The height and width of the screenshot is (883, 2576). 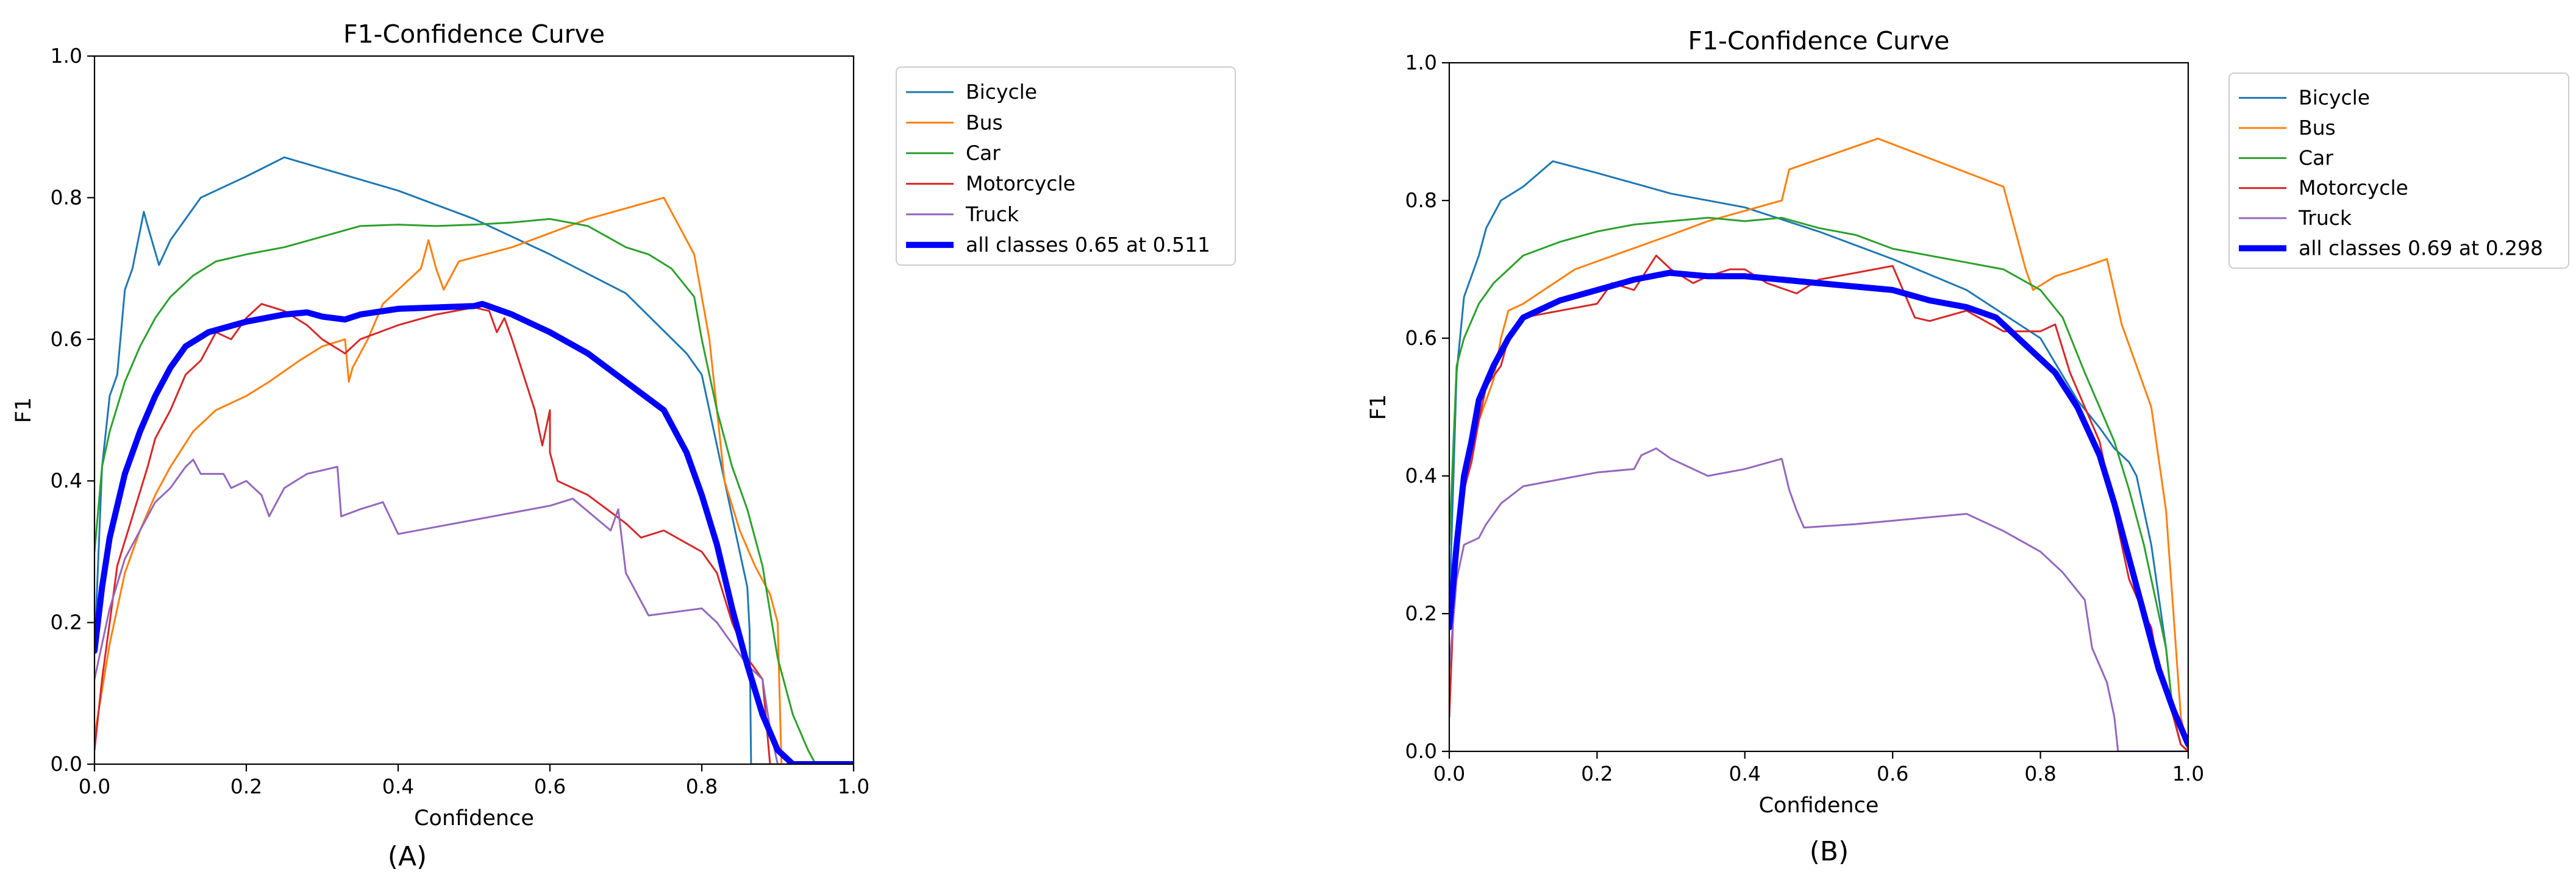 I want to click on legend-label: all classes 0.69 at 0.298, so click(x=2421, y=248).